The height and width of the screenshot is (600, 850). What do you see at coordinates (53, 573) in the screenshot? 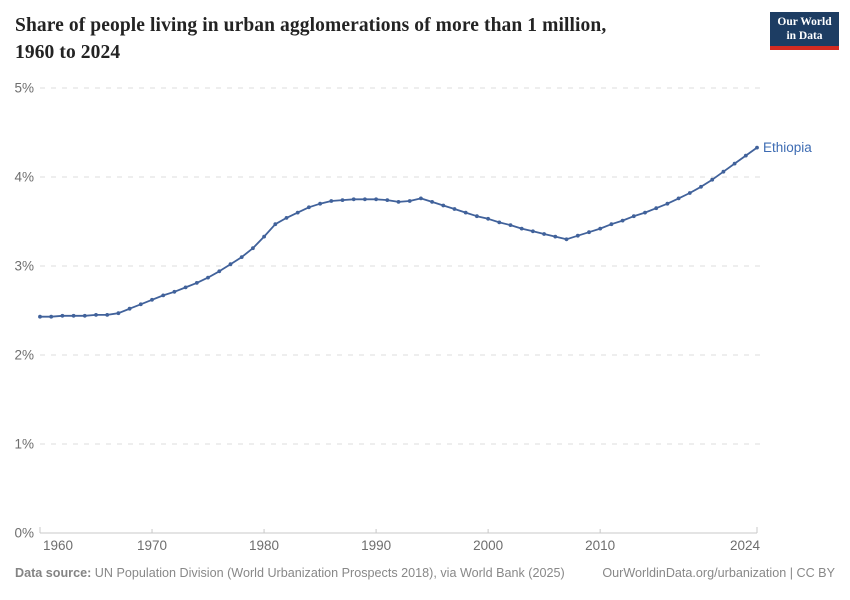
I see `data-source-label: Data source:` at bounding box center [53, 573].